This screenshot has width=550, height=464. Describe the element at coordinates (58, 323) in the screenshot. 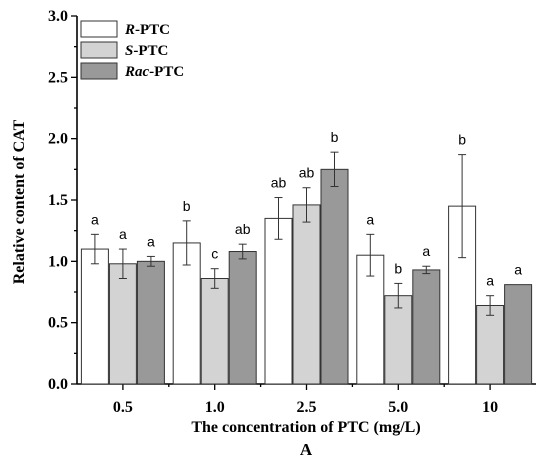

I see `y-tick-label: 0.5` at that location.